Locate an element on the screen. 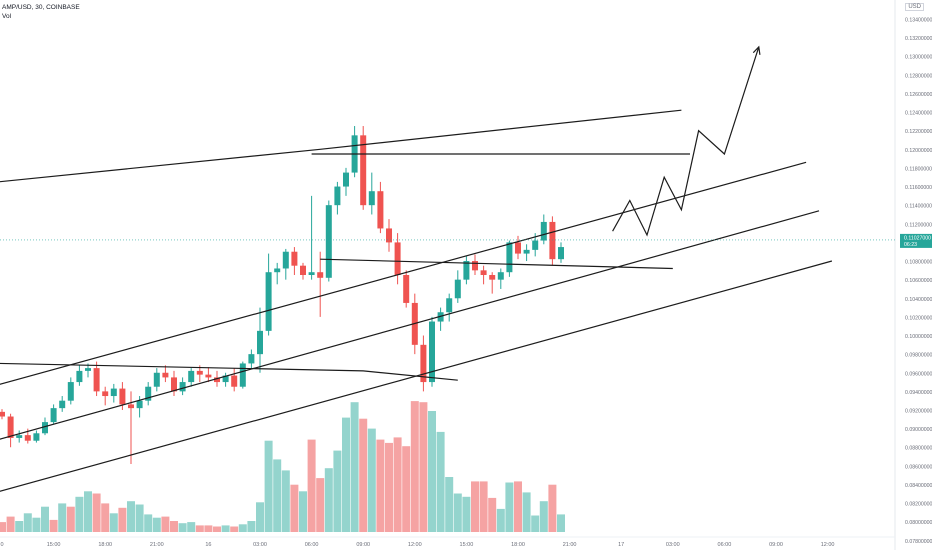 The height and width of the screenshot is (550, 932). y-tick-label: 0.10800000 is located at coordinates (918, 263).